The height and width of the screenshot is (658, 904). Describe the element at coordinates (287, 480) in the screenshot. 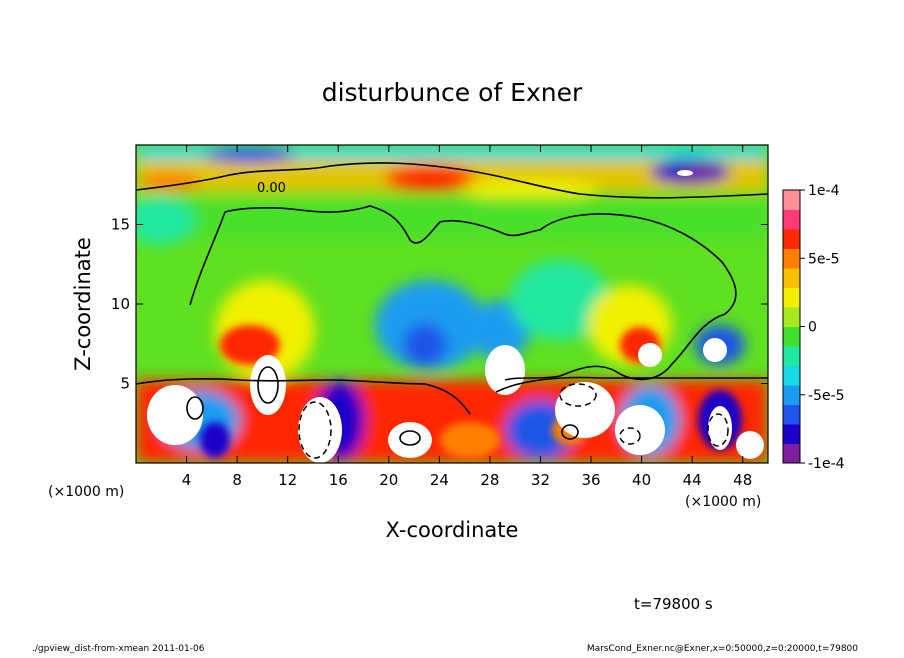

I see `x-tick-label: 12` at that location.